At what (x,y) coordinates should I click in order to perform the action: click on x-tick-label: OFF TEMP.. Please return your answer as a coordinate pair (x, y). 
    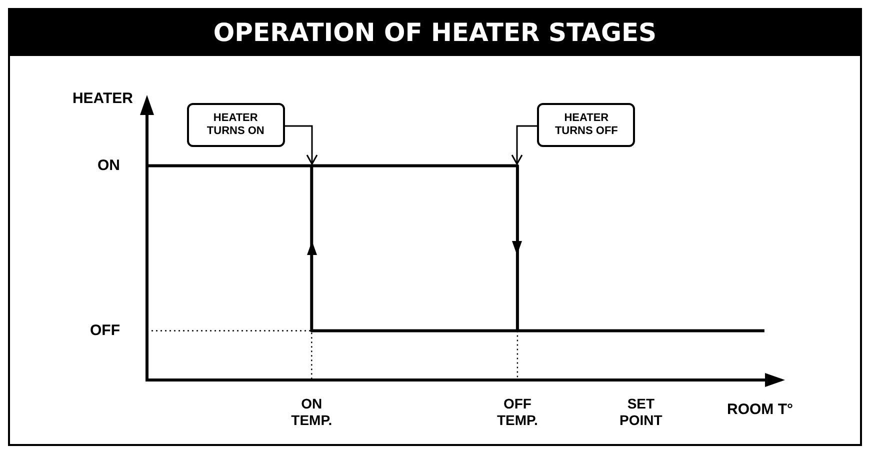
    Looking at the image, I should click on (517, 411).